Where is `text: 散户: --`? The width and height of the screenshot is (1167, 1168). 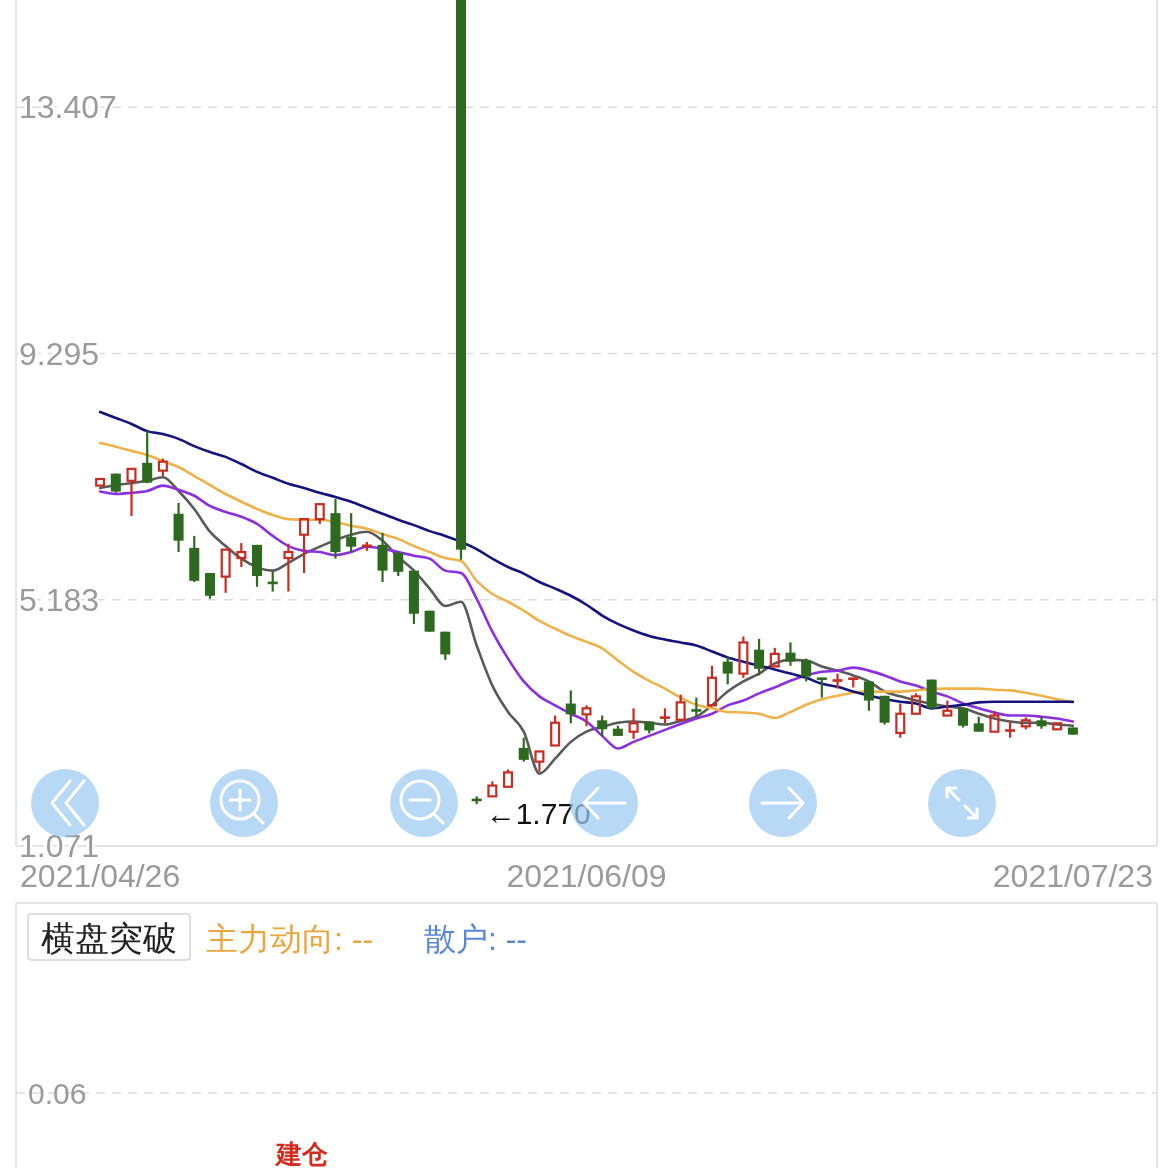
text: 散户: -- is located at coordinates (475, 939).